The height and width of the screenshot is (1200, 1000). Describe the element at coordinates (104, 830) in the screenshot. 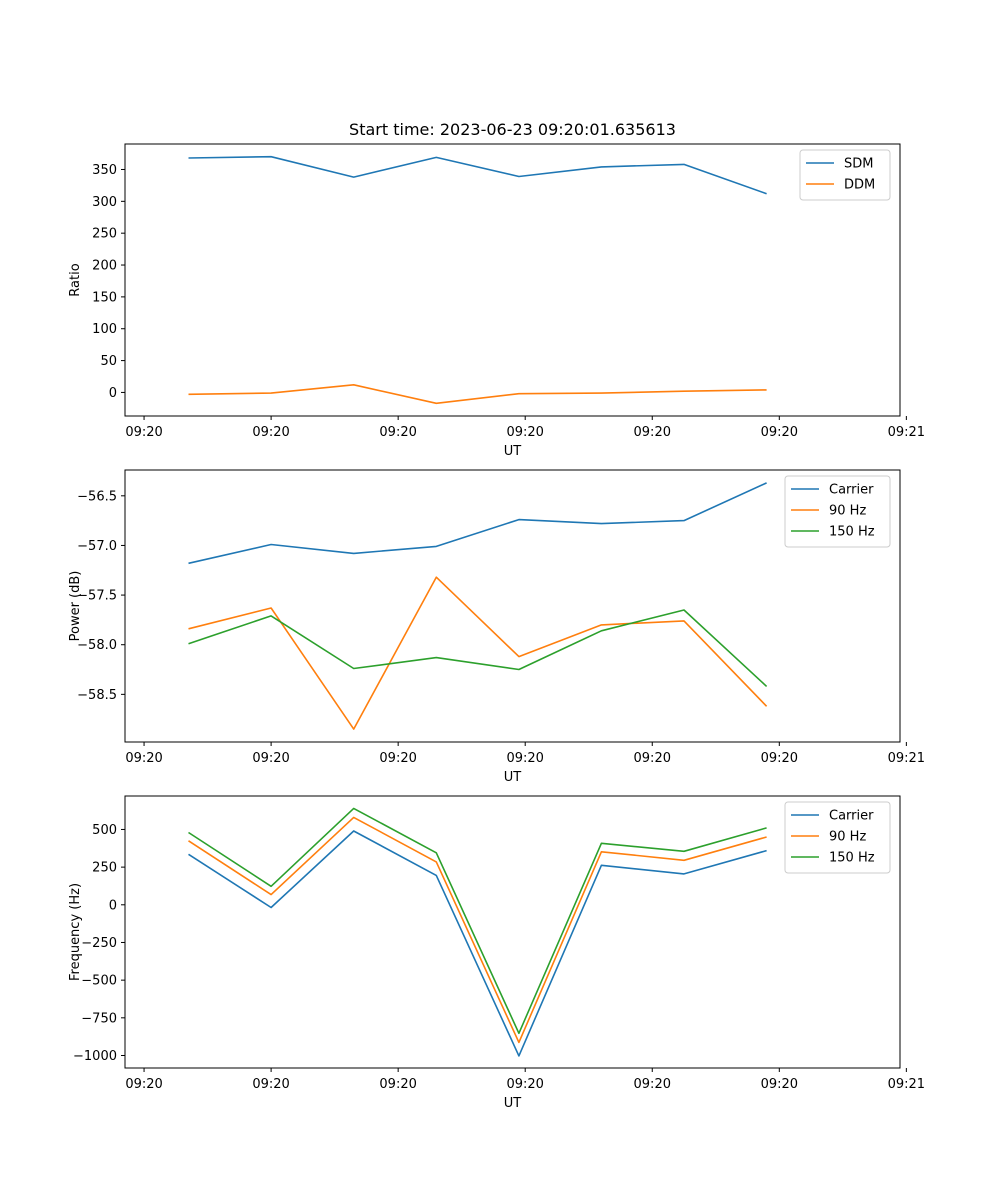

I see `y-tick-label: 500` at that location.